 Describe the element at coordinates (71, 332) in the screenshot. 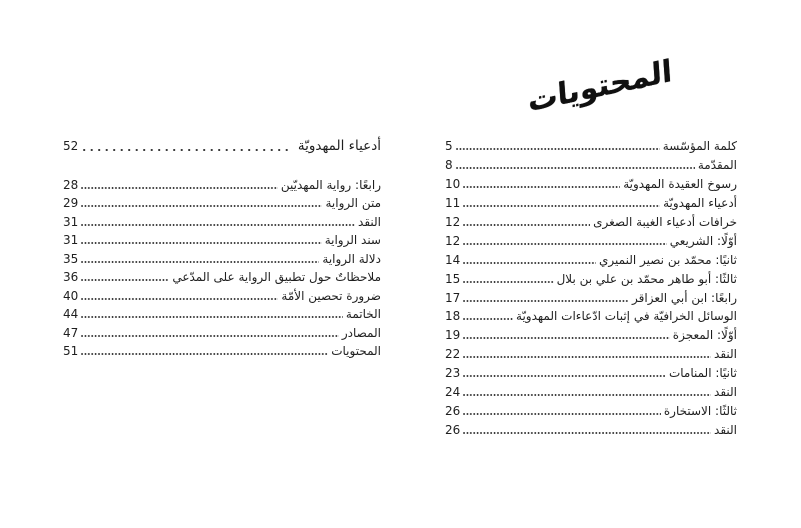

I see `page-number: 47` at that location.